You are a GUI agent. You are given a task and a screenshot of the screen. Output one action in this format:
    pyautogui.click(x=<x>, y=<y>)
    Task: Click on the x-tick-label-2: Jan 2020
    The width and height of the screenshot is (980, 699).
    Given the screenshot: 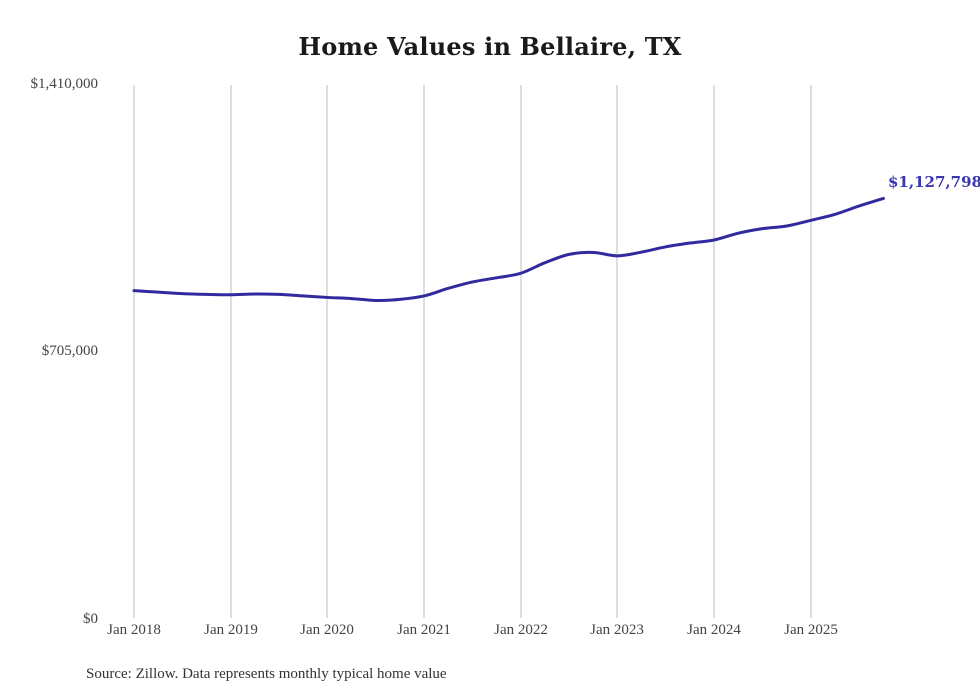 What is the action you would take?
    pyautogui.click(x=327, y=630)
    